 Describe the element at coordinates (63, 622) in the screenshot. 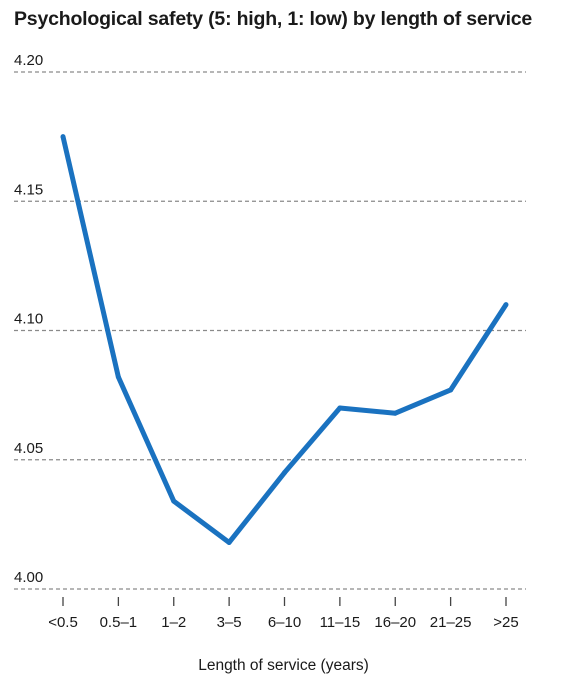

I see `x-tick-label: <0.5` at that location.